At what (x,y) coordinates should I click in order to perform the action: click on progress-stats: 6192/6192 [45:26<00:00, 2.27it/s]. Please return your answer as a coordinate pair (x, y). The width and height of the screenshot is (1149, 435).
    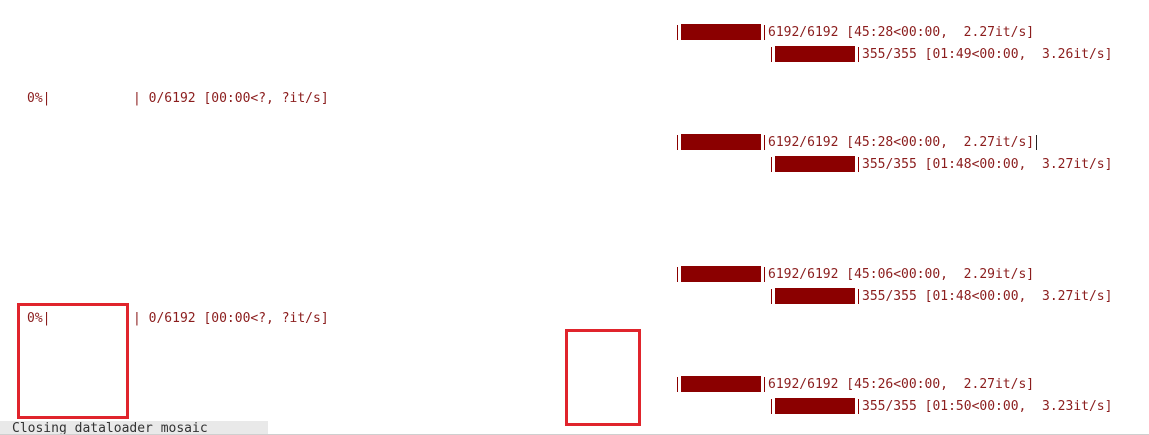
    Looking at the image, I should click on (901, 384).